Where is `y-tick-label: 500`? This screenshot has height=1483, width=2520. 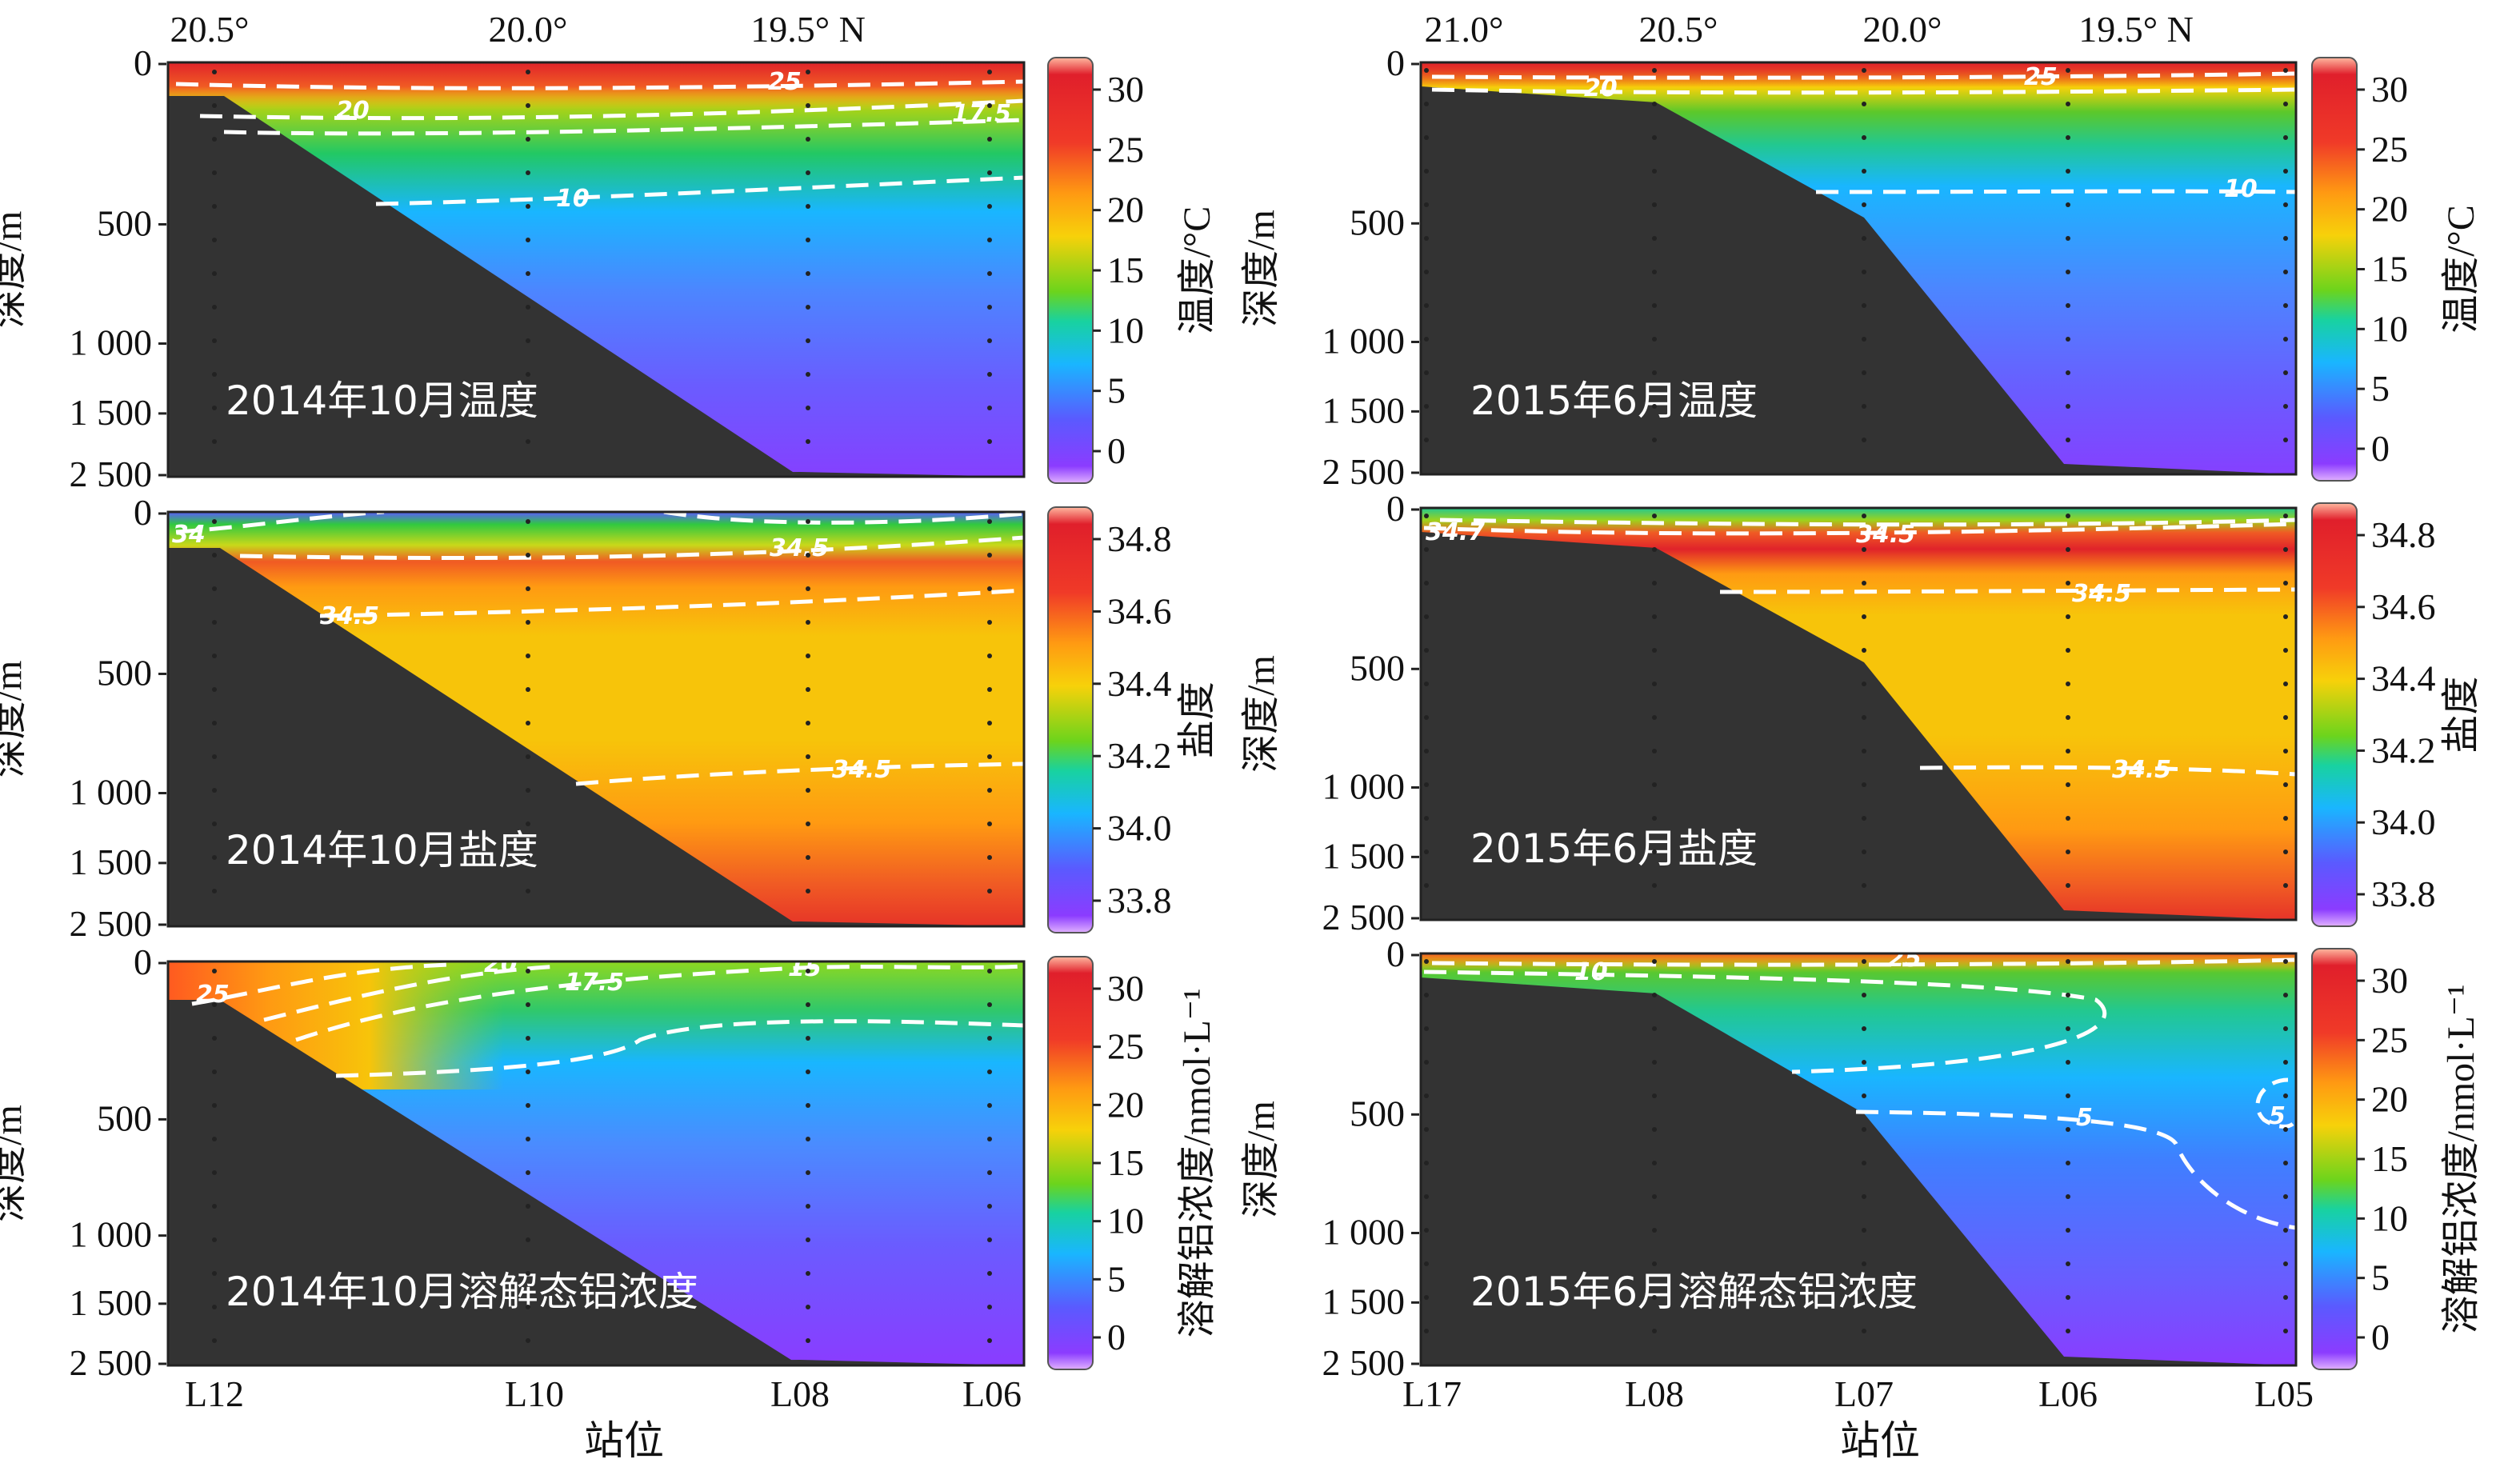 y-tick-label: 500 is located at coordinates (1377, 222).